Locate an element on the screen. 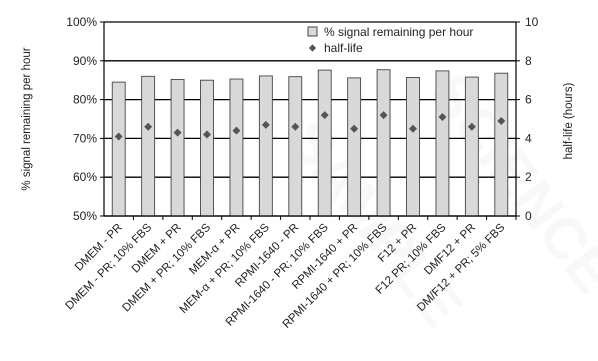 The width and height of the screenshot is (598, 361). y-tick-label: 60% is located at coordinates (85, 177).